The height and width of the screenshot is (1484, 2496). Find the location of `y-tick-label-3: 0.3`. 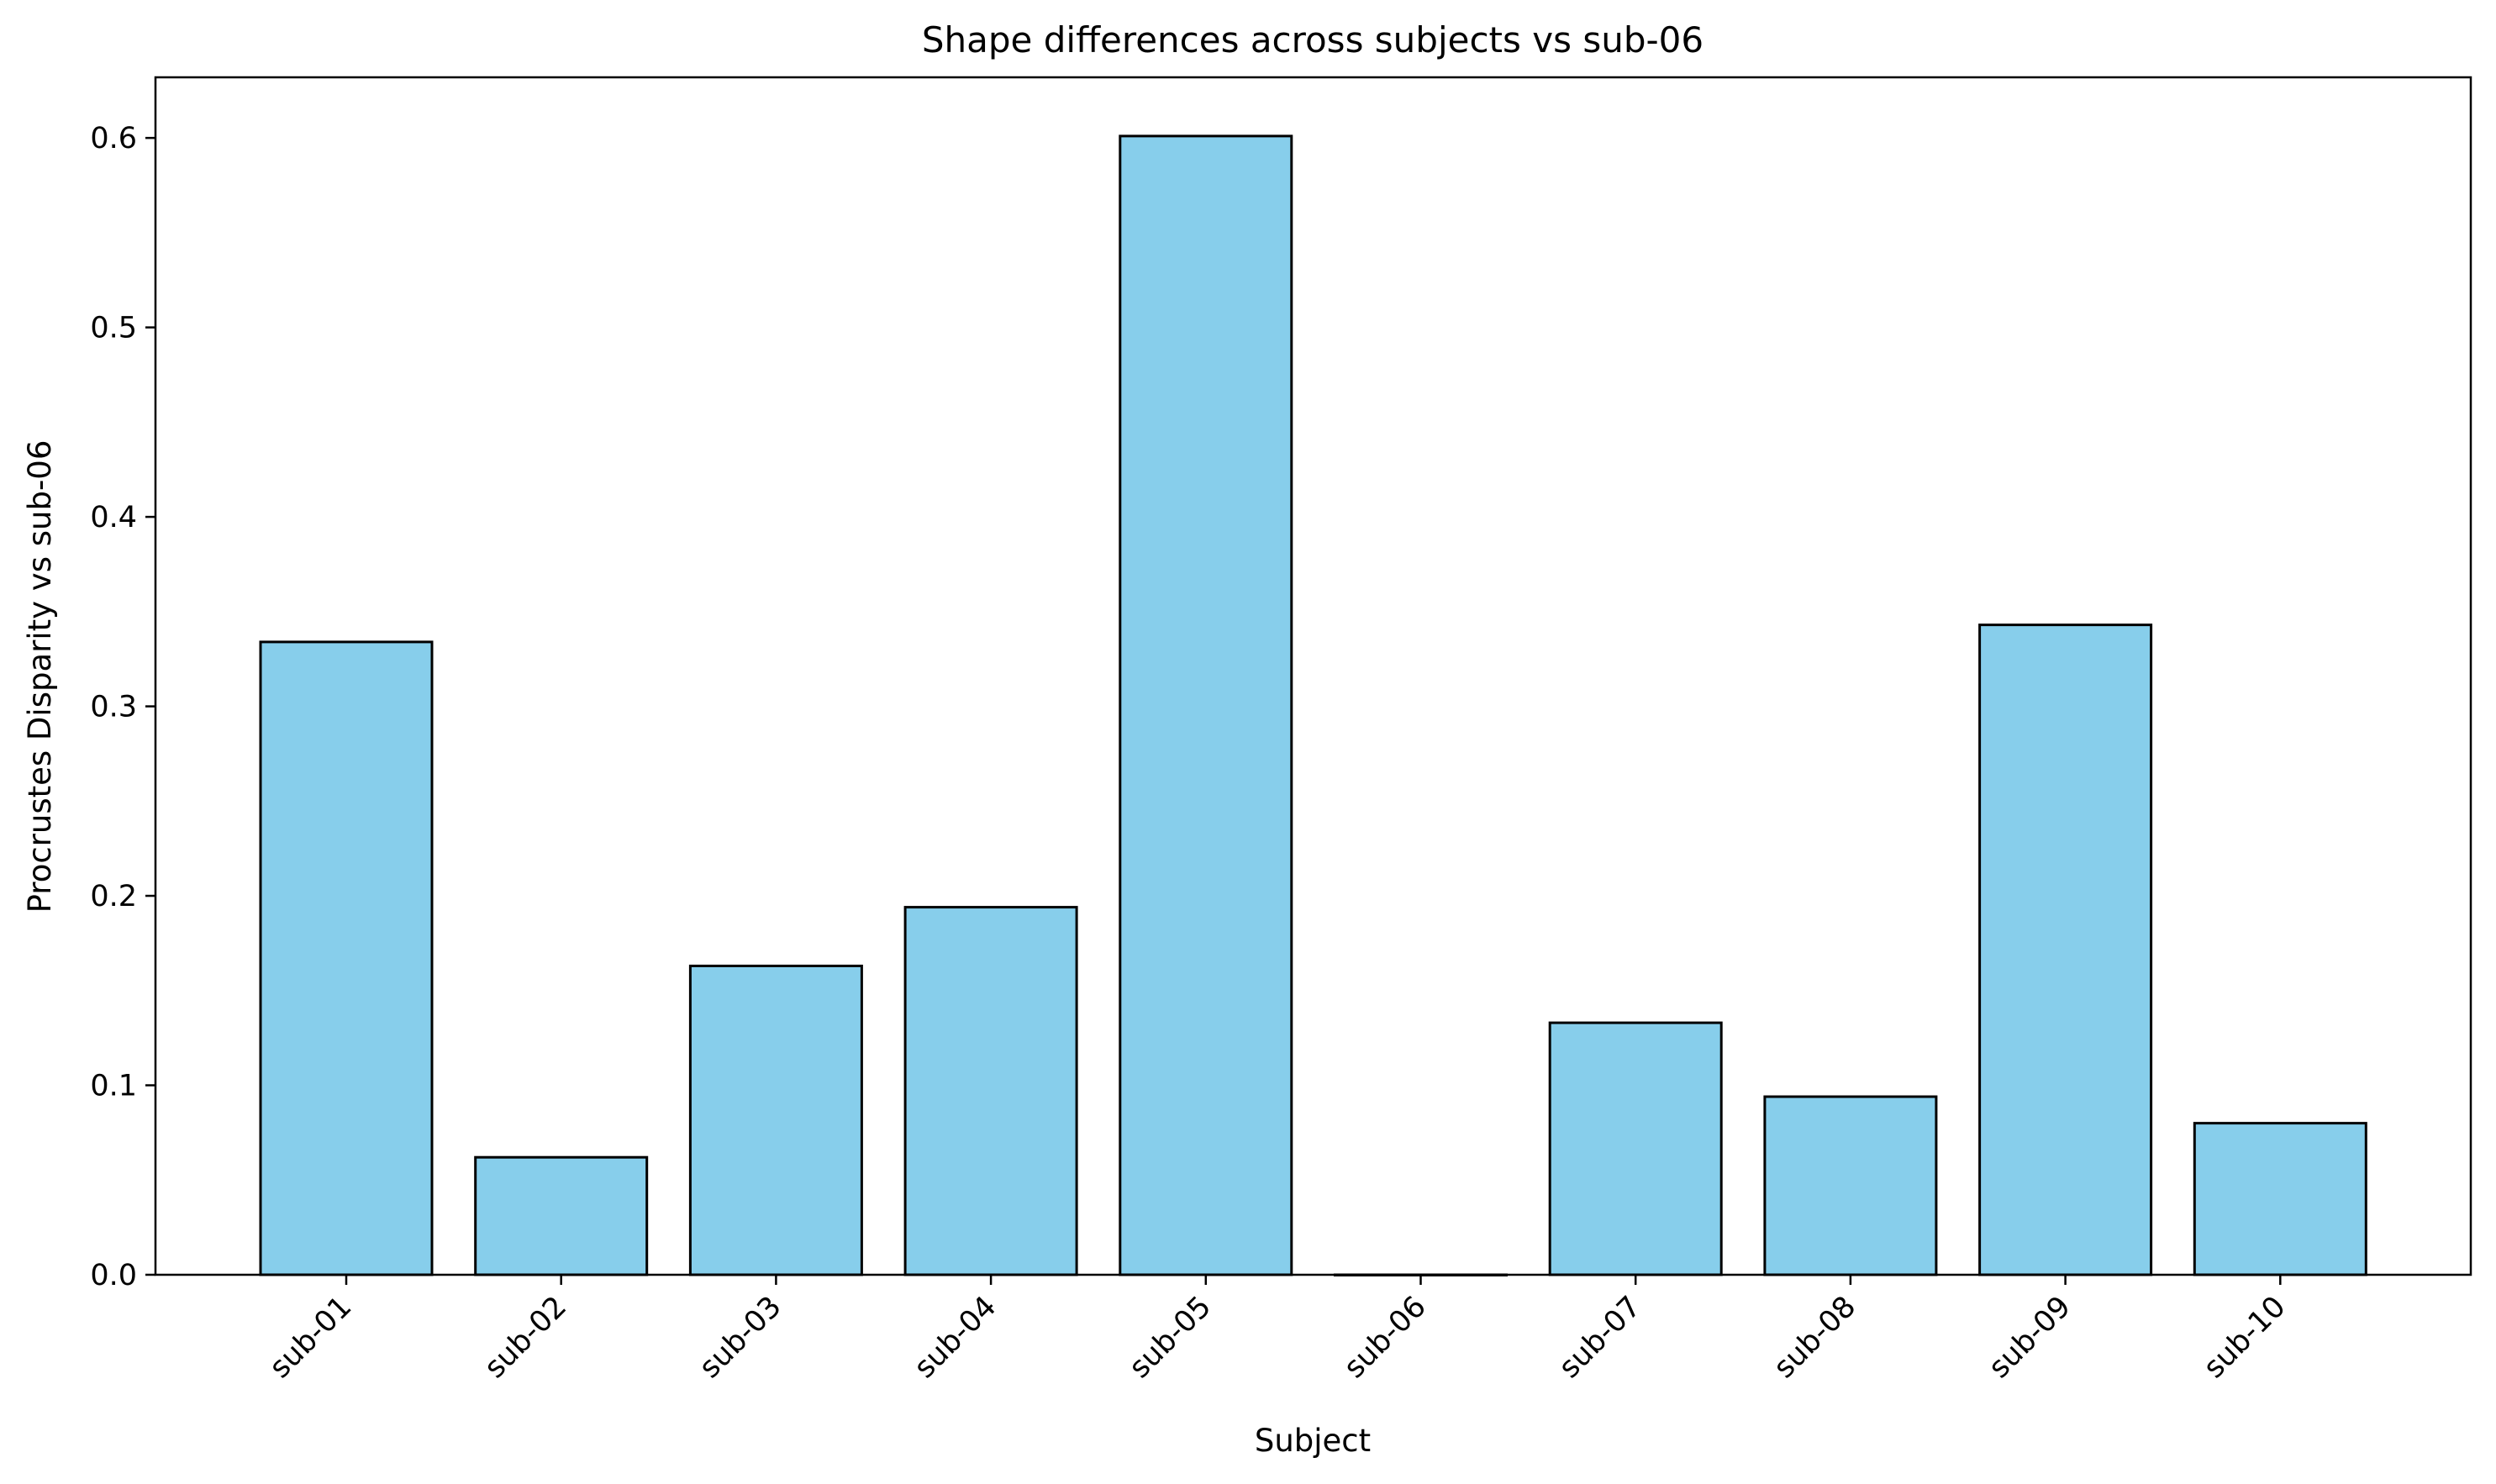

y-tick-label-3: 0.3 is located at coordinates (113, 708).